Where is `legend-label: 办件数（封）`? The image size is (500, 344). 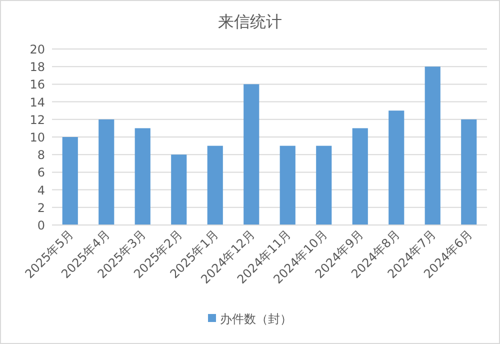
legend-label: 办件数（封） is located at coordinates (256, 319).